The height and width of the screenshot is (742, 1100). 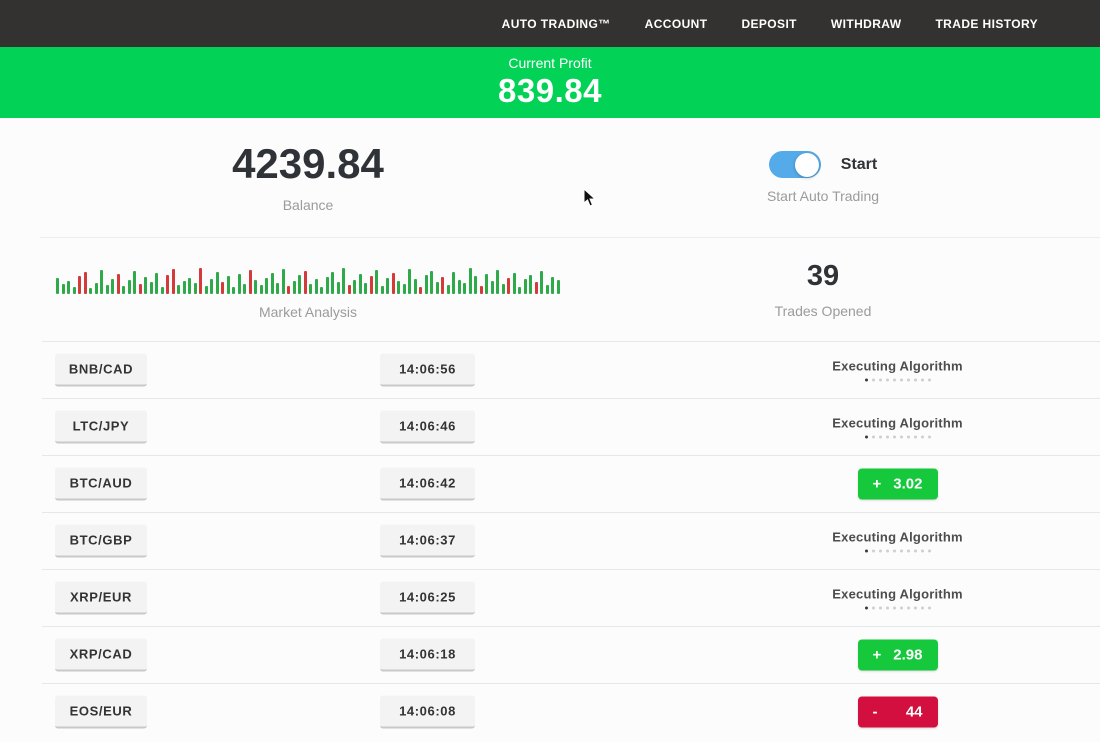 I want to click on trade-row: XRP/CAD 14:06:18 +2.98, so click(x=550, y=654).